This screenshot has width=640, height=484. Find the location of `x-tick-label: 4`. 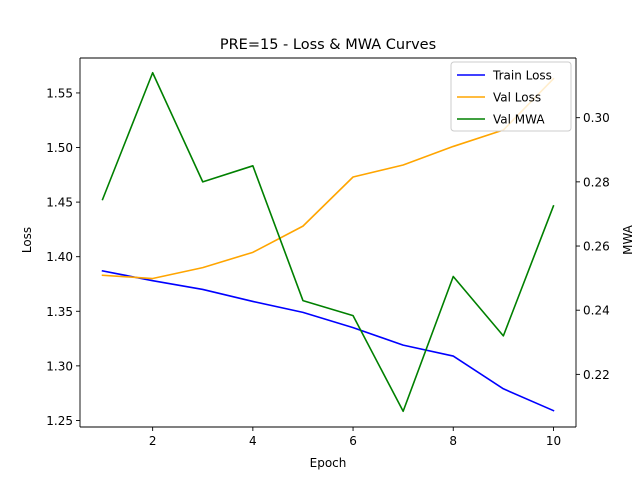

x-tick-label: 4 is located at coordinates (253, 441).